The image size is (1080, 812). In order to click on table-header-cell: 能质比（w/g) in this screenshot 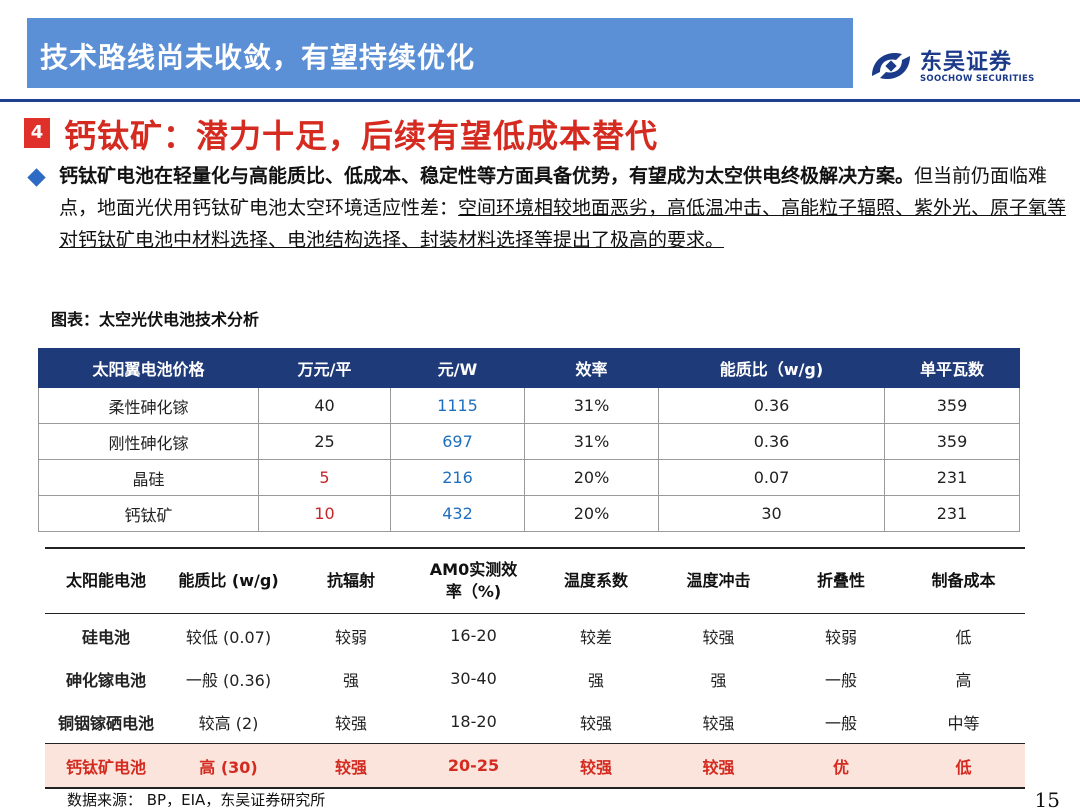, I will do `click(771, 368)`.